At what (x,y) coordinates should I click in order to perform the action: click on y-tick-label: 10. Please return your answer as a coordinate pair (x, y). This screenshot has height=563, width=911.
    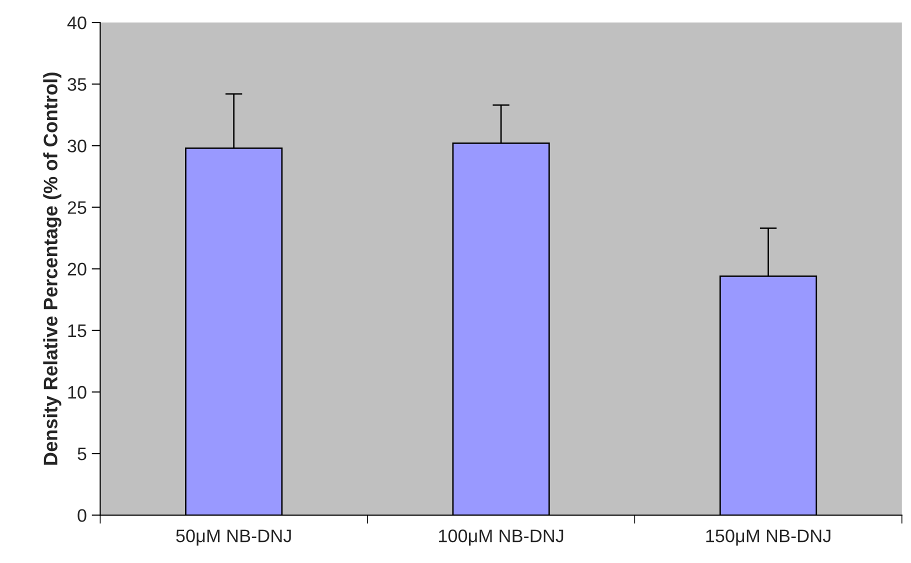
    Looking at the image, I should click on (77, 392).